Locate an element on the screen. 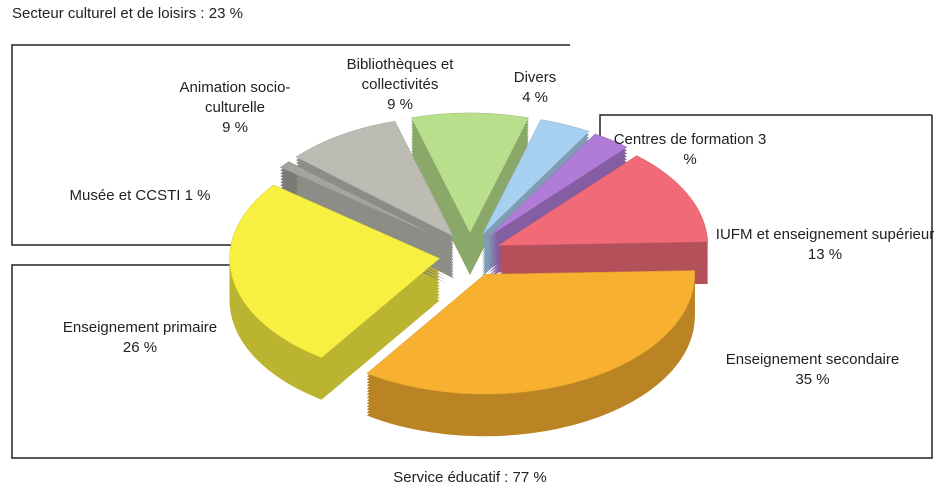  value-label: 4 % is located at coordinates (535, 97).